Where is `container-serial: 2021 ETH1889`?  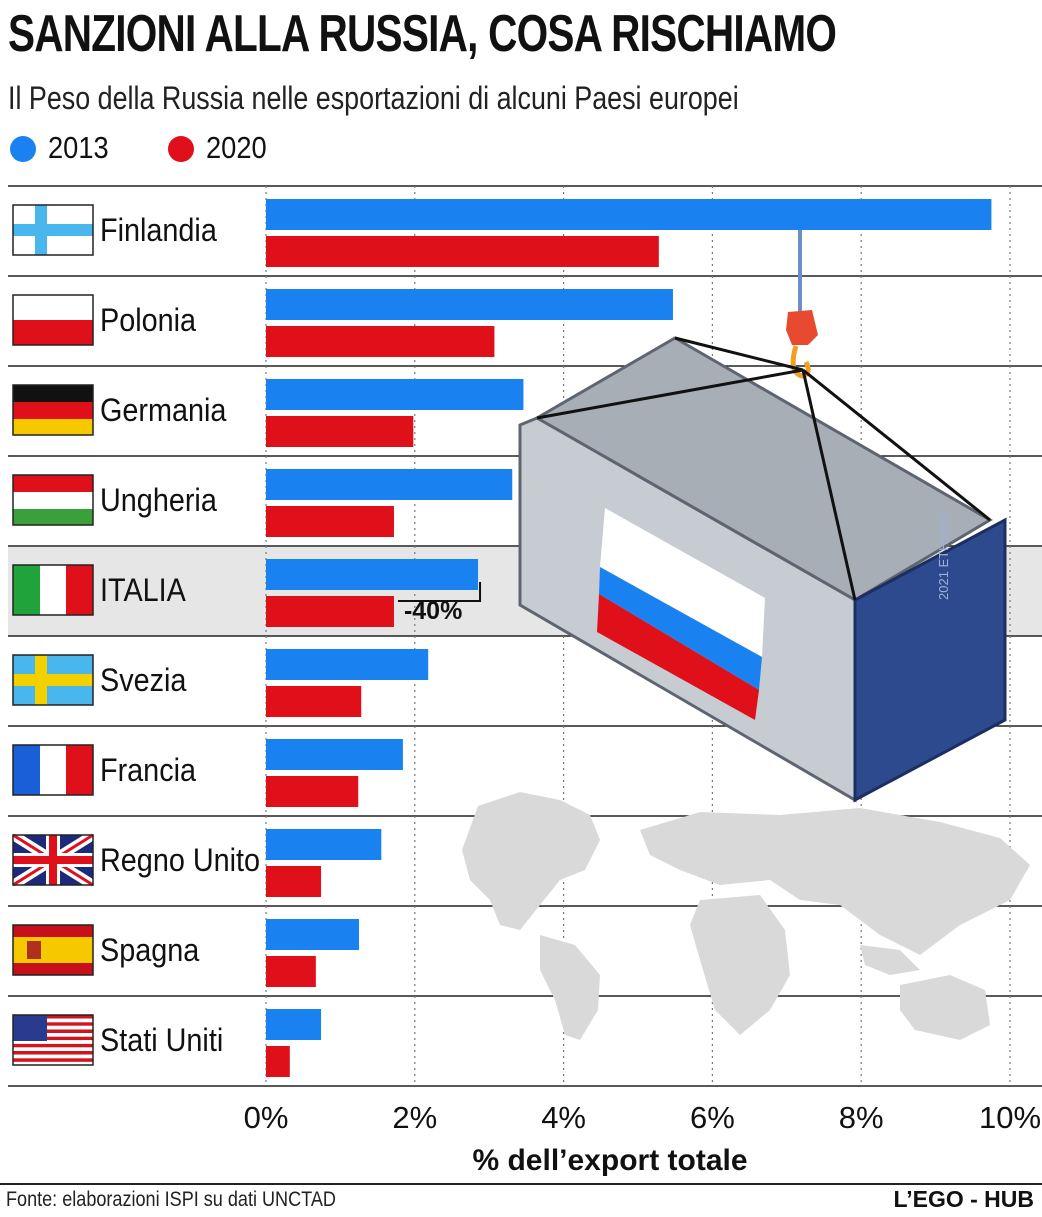
container-serial: 2021 ETH1889 is located at coordinates (943, 556).